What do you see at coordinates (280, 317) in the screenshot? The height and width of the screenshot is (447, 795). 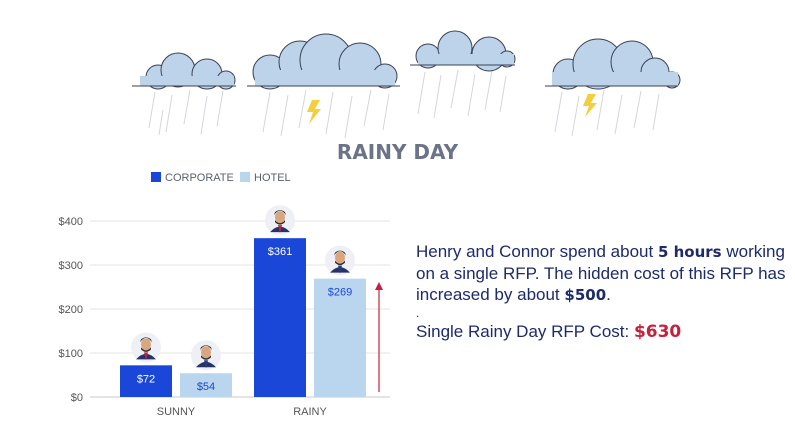 I see `bar-corporate-rainy` at bounding box center [280, 317].